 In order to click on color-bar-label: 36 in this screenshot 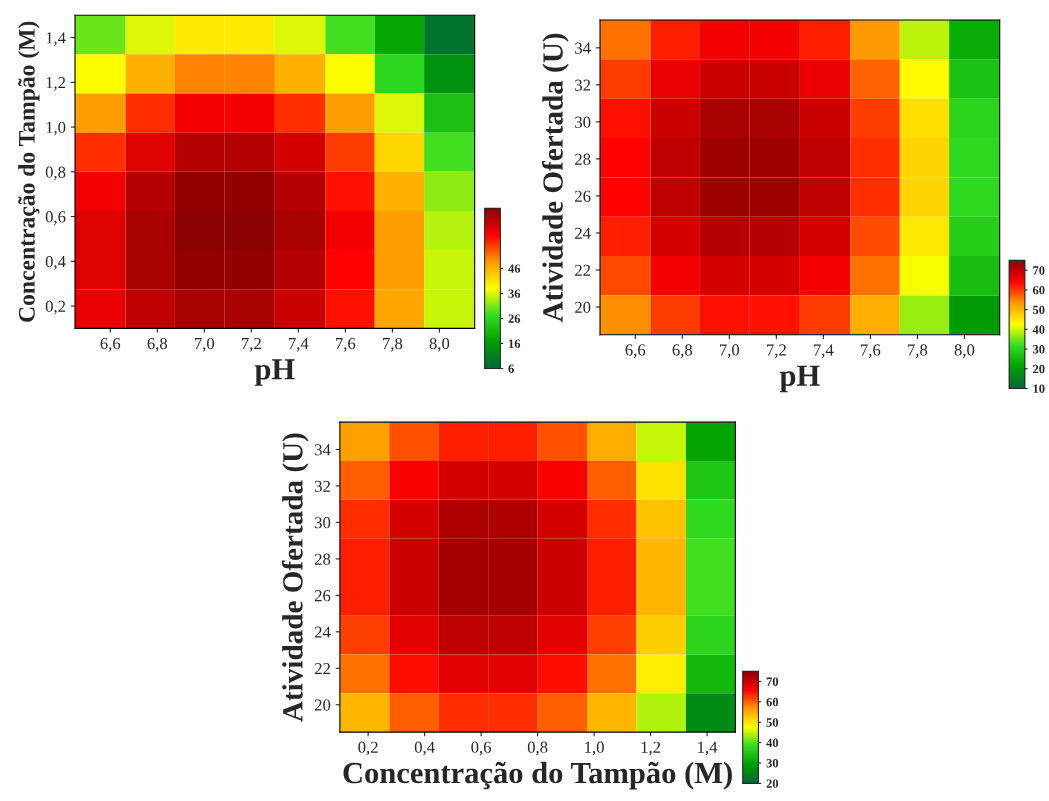, I will do `click(514, 293)`.